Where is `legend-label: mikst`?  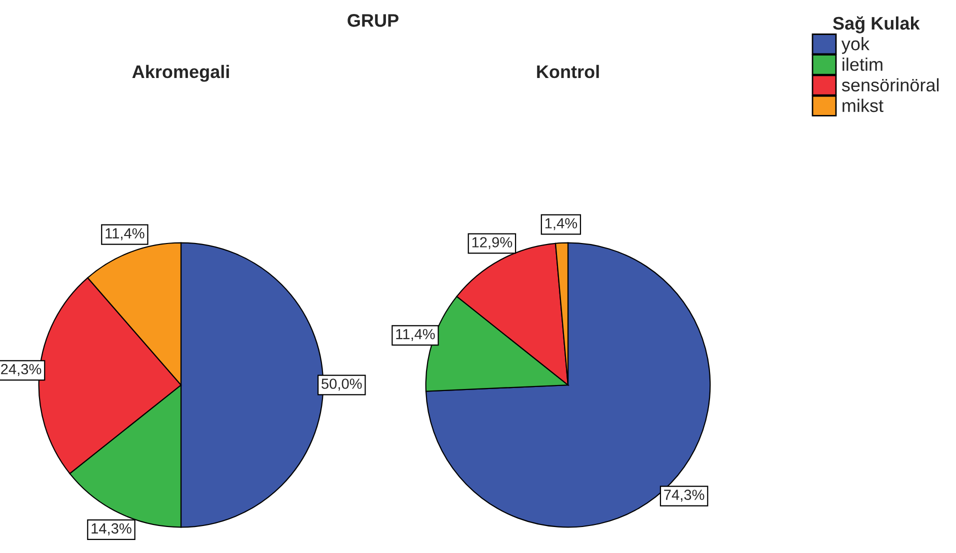
legend-label: mikst is located at coordinates (863, 105).